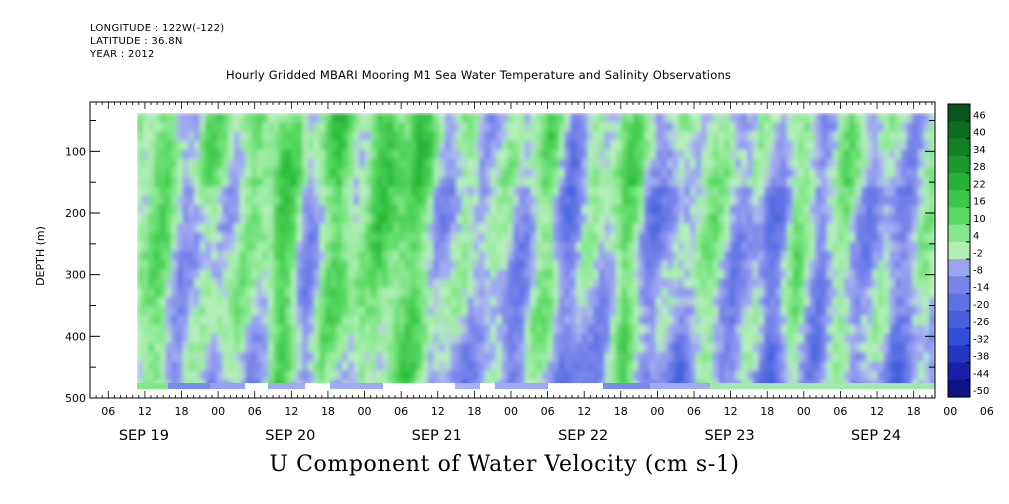  What do you see at coordinates (75, 213) in the screenshot?
I see `y-tick-label: 200` at bounding box center [75, 213].